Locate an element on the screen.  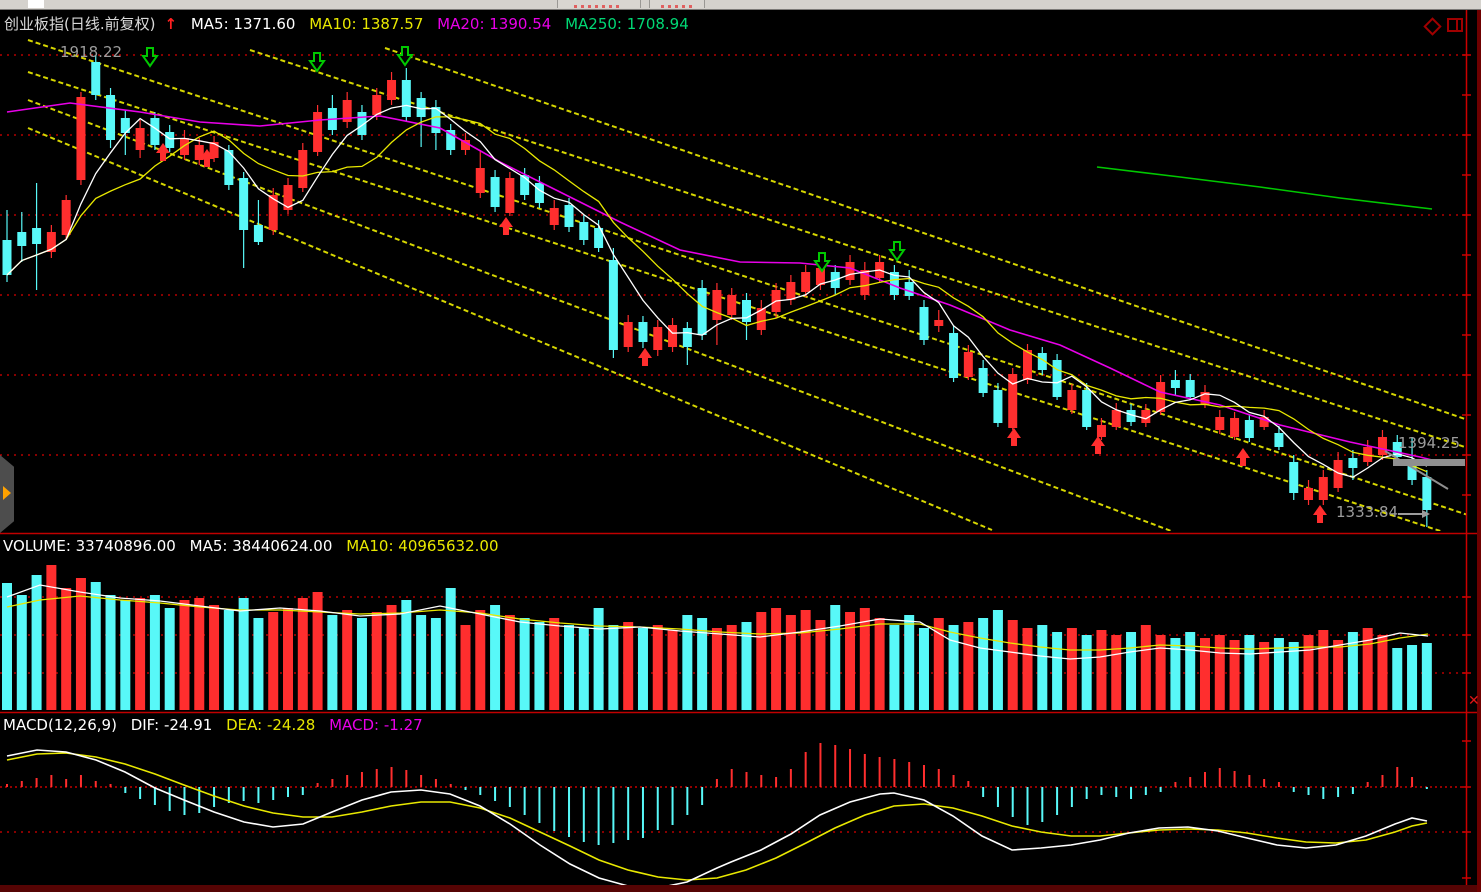
macd-name-label: MACD(12,26,9) is located at coordinates (60, 725).